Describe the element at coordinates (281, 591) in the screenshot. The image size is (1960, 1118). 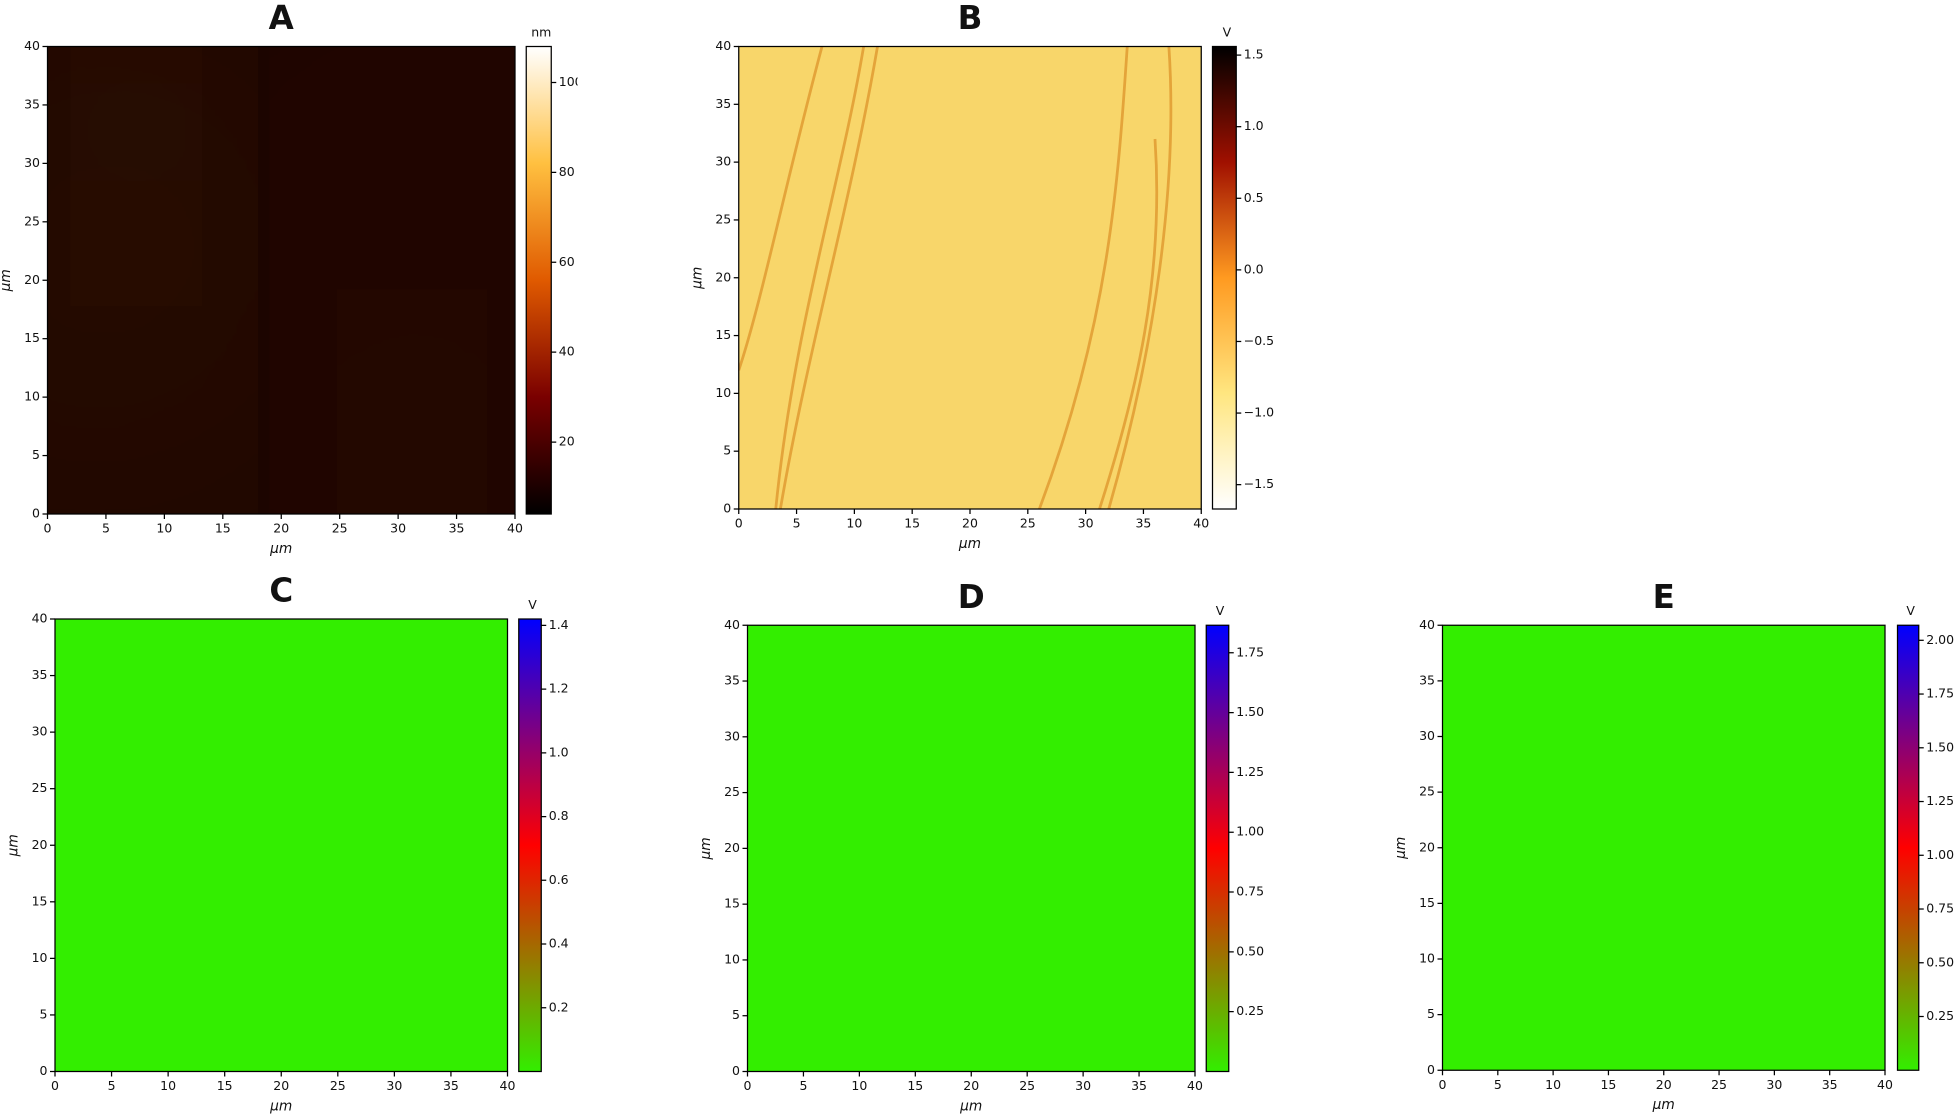
I see `panel-title: C` at that location.